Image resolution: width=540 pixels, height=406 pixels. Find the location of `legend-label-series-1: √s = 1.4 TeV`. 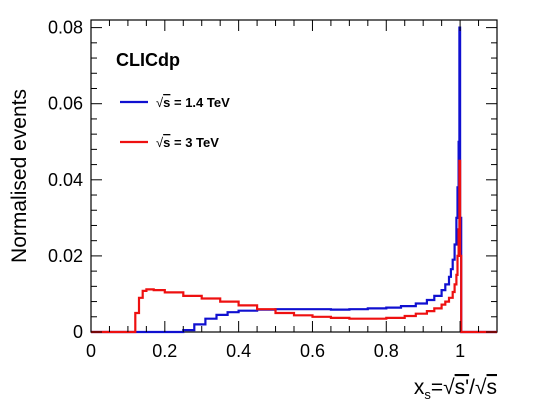

legend-label-series-1: √s = 1.4 TeV is located at coordinates (193, 102).